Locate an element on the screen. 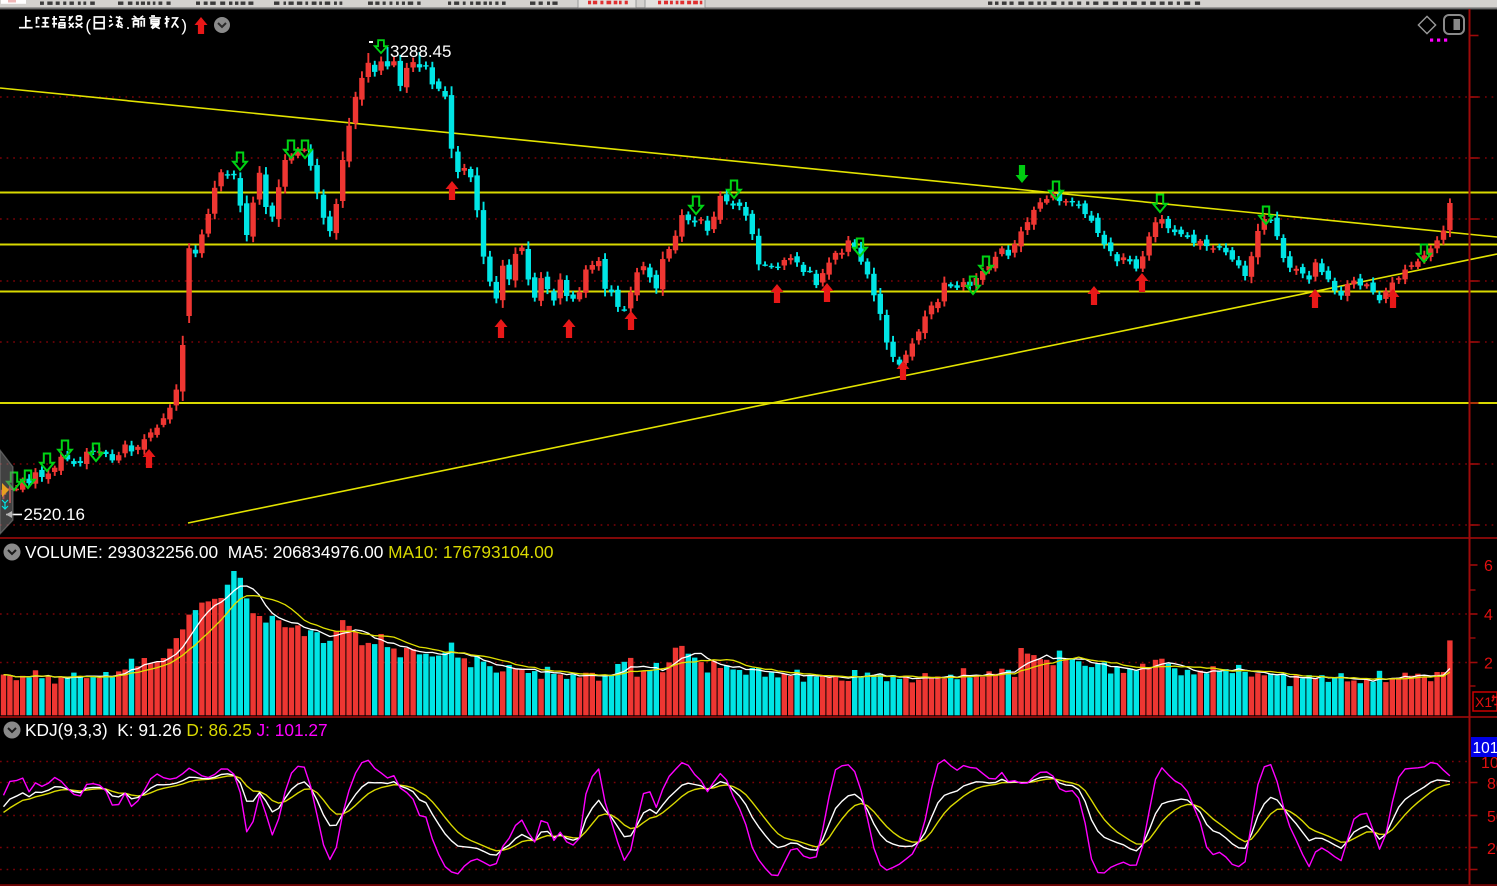 This screenshot has height=886, width=1497. svg-text: 20 is located at coordinates (1492, 849).